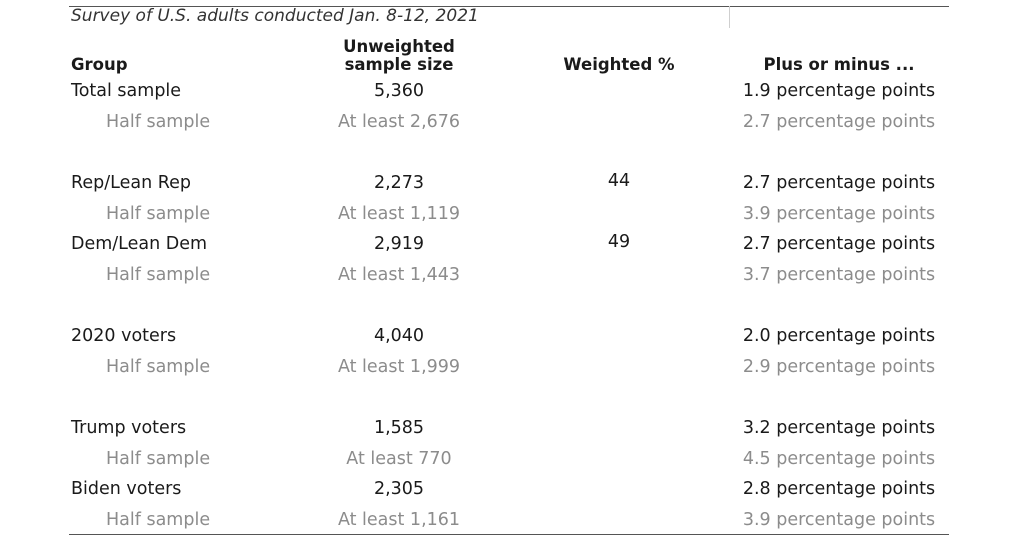 The height and width of the screenshot is (542, 1023). I want to click on cell-sample-size: At least 1,161, so click(399, 520).